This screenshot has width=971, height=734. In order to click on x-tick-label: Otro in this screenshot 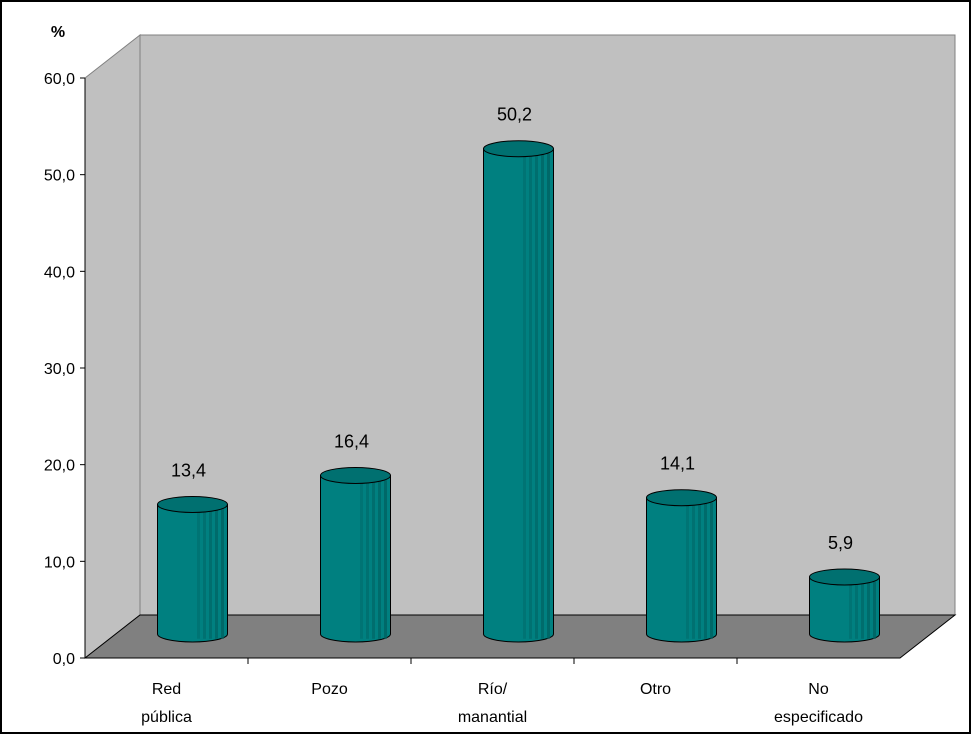, I will do `click(655, 689)`.